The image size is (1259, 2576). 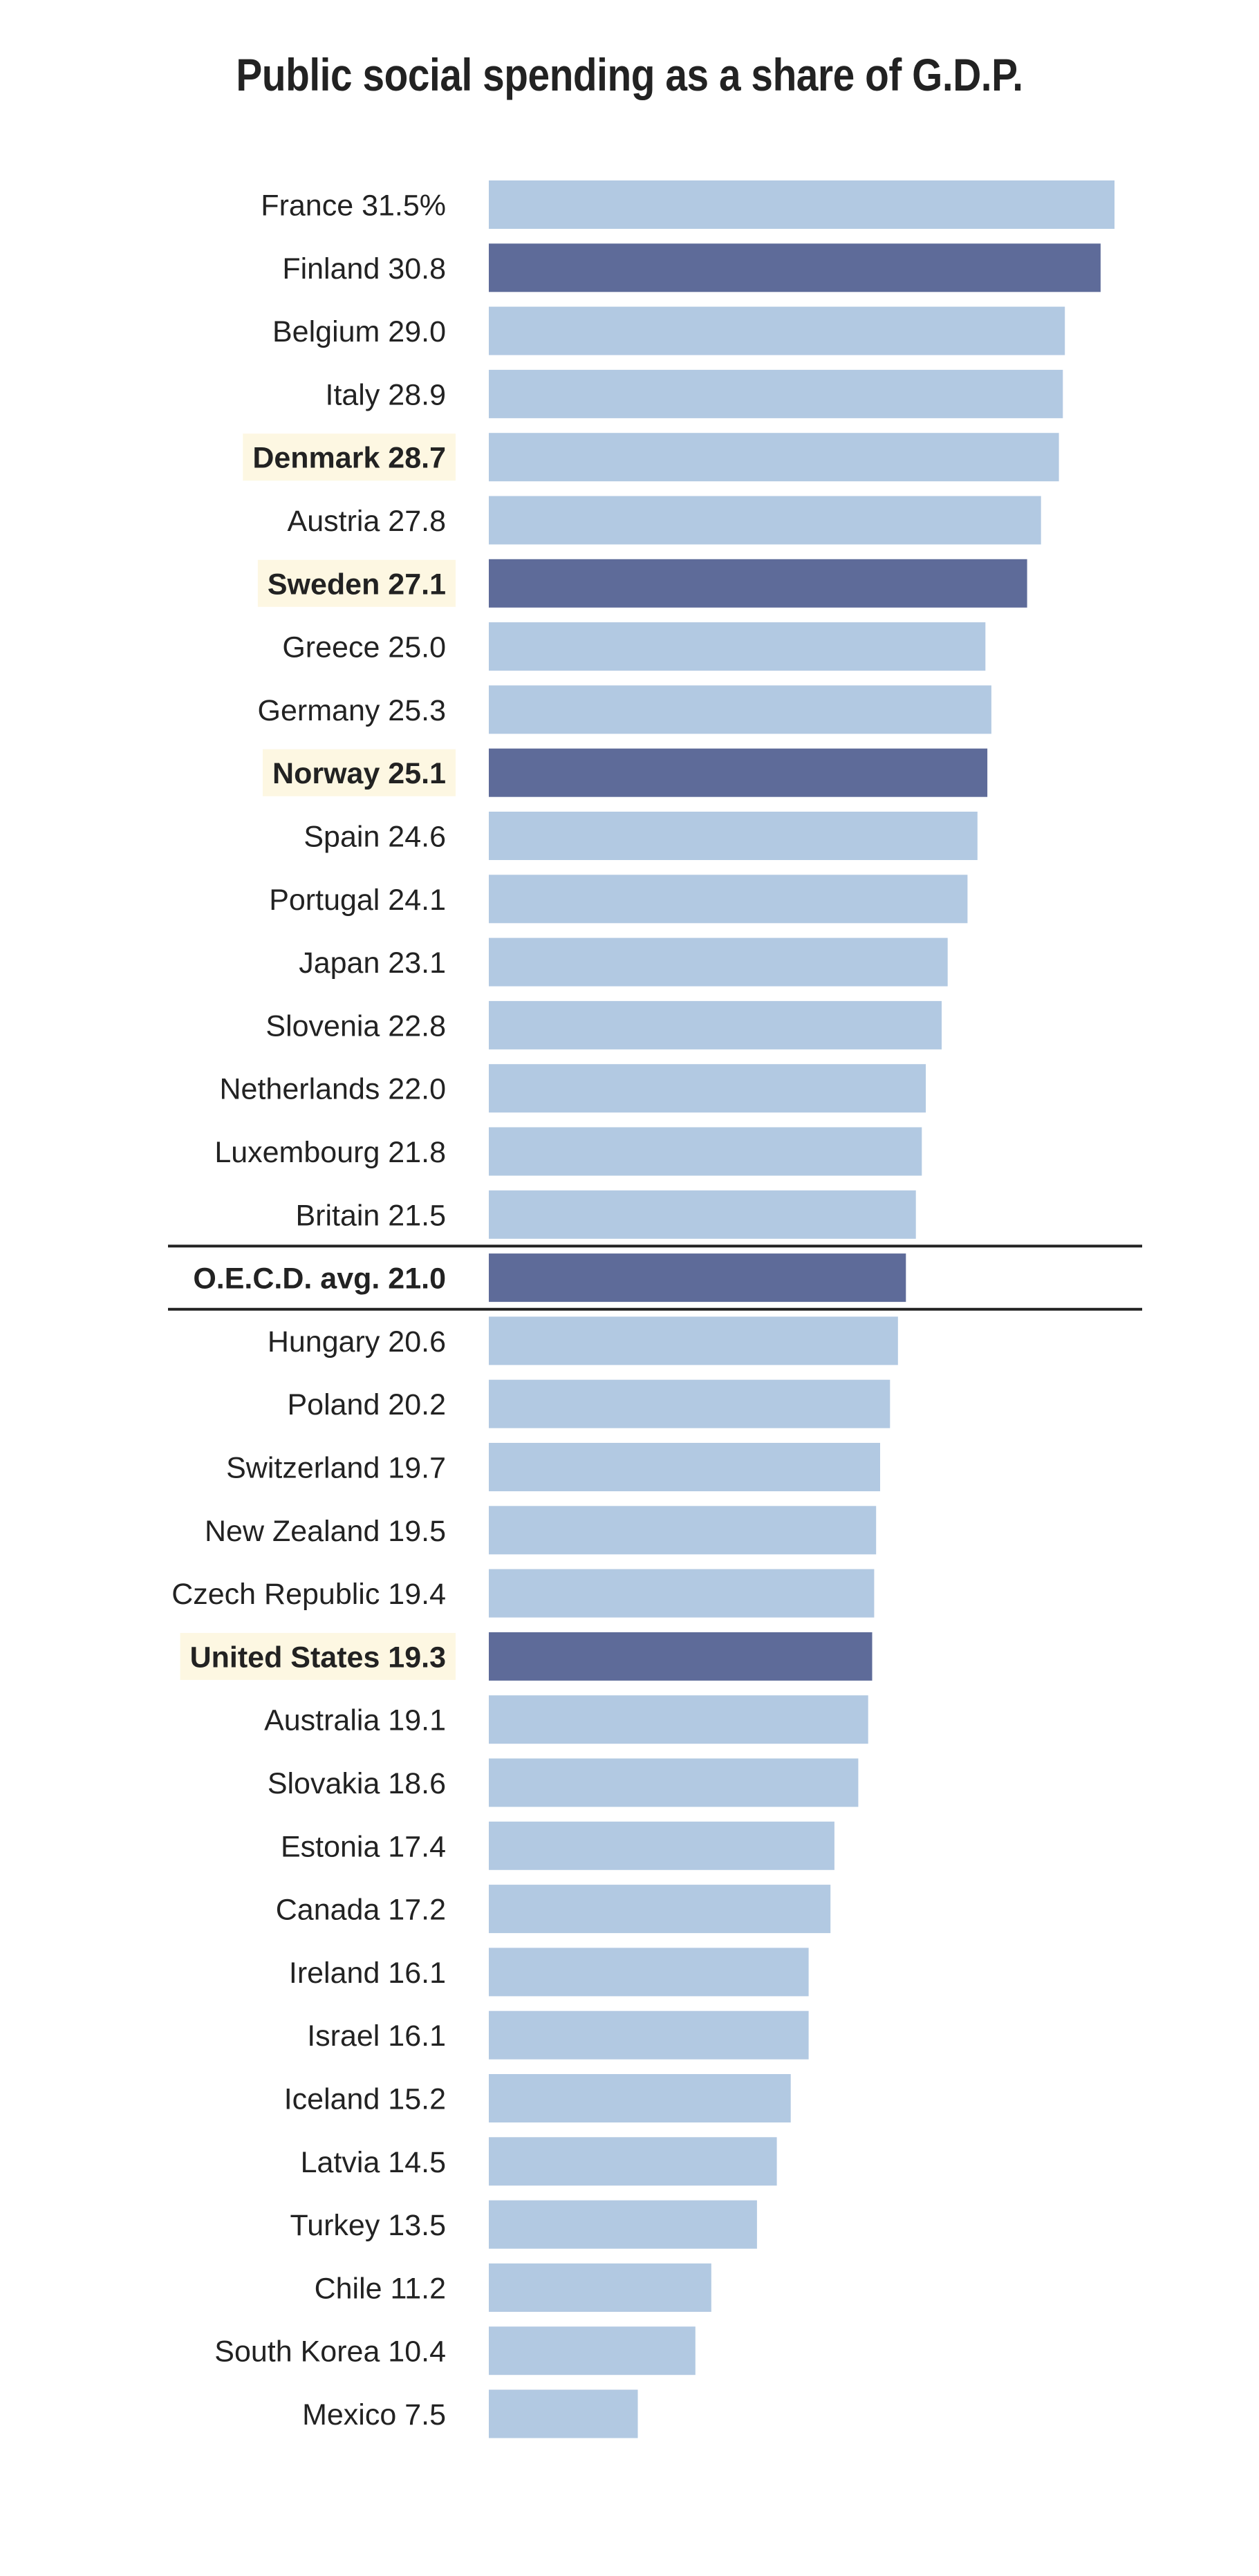 I want to click on bar-label-spain: Spain 24.6, so click(x=375, y=837).